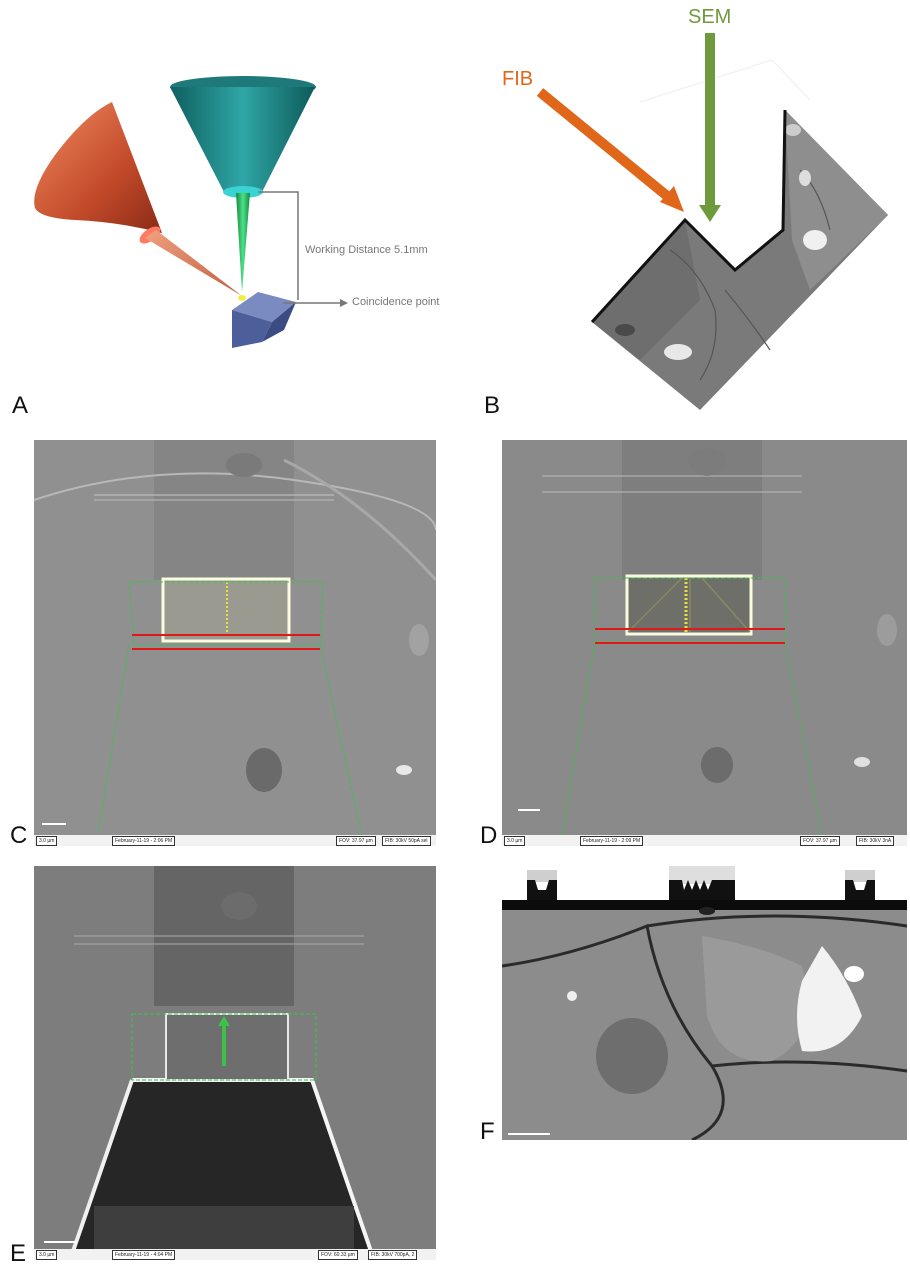  Describe the element at coordinates (875, 841) in the screenshot. I see `databar-beam: FIB: 30kV 3nA` at that location.